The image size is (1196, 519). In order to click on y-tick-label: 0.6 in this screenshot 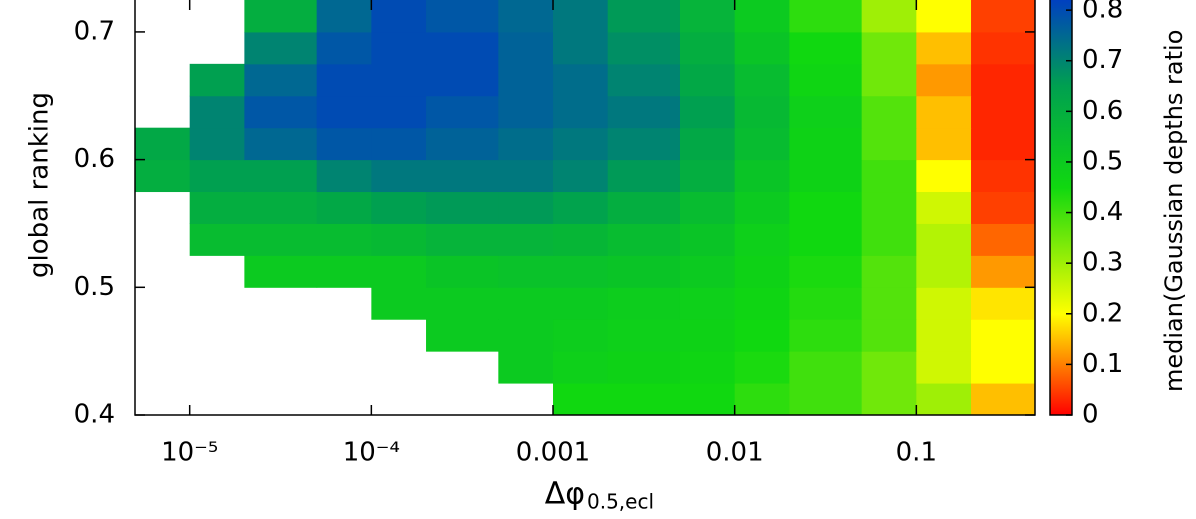, I will do `click(94, 159)`.